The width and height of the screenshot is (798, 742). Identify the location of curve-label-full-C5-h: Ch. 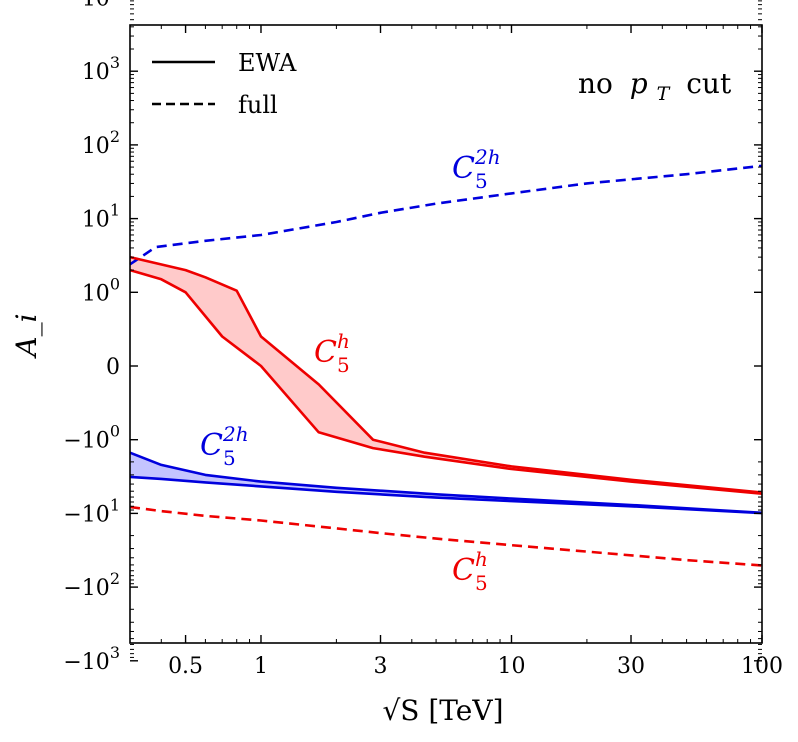
(470, 567).